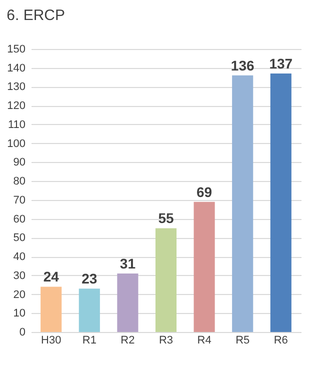 This screenshot has width=323, height=379. What do you see at coordinates (17, 124) in the screenshot?
I see `y-tick-label: 110` at bounding box center [17, 124].